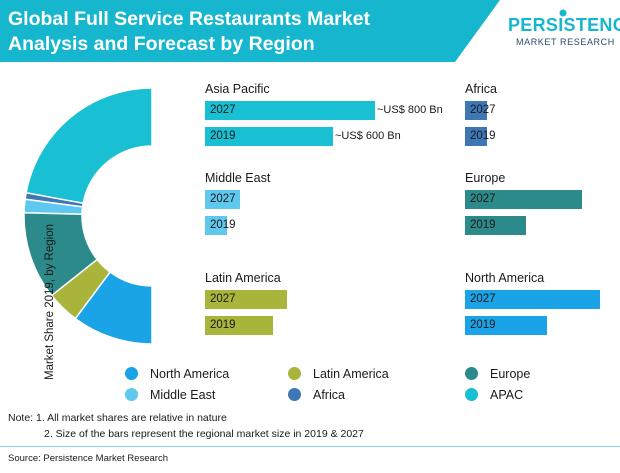  I want to click on chart-title-line-1: Global Full Service Restaurants Market, so click(189, 19).